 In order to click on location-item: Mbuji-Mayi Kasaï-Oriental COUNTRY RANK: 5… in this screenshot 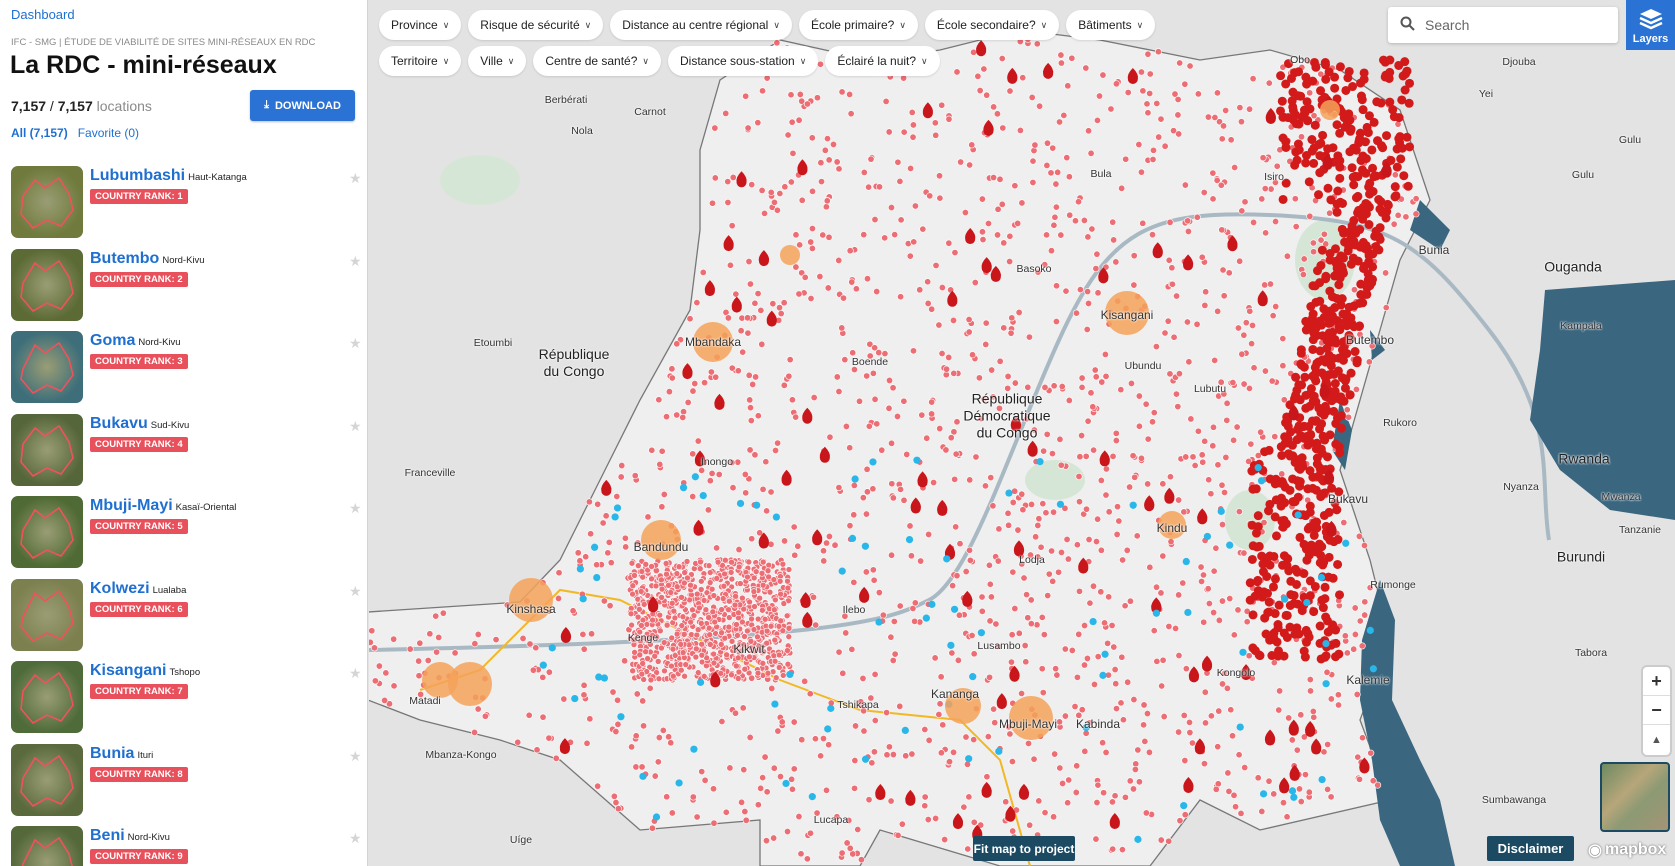, I will do `click(183, 537)`.